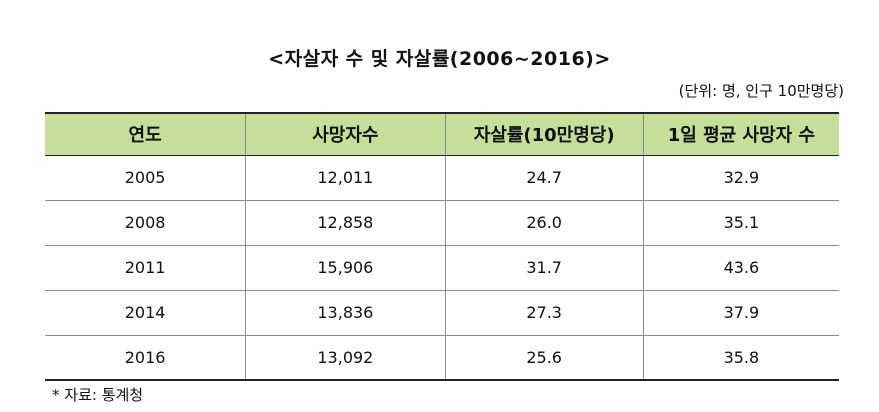 This screenshot has height=412, width=879. What do you see at coordinates (98, 395) in the screenshot?
I see `source-note: * 자료: 통계청` at bounding box center [98, 395].